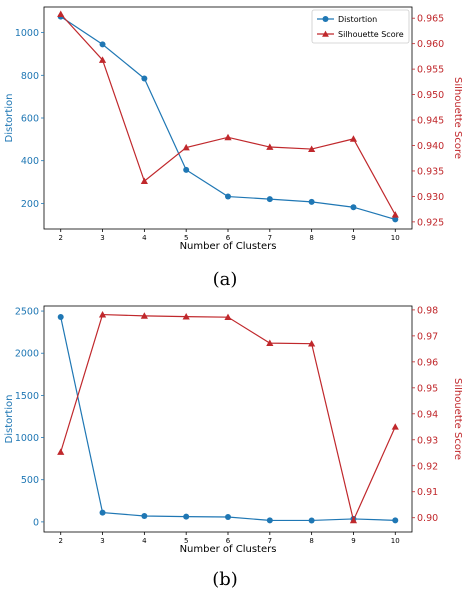 Image resolution: width=462 pixels, height=593 pixels. I want to click on left-y-tick-label: 2000, so click(27, 354).